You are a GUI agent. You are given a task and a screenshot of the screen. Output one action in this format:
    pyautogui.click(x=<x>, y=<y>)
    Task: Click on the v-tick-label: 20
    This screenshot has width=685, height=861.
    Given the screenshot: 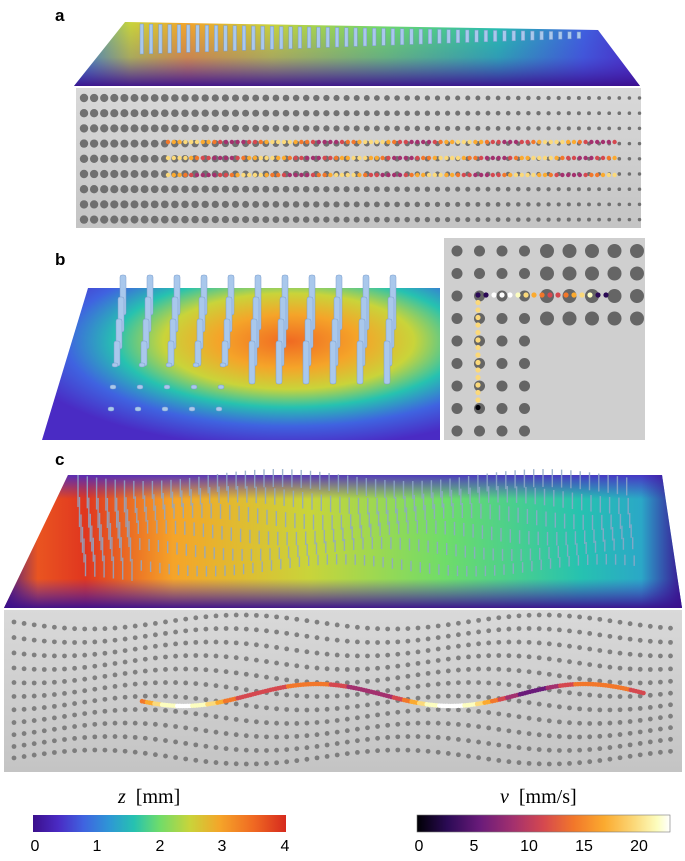 What is the action you would take?
    pyautogui.click(x=639, y=846)
    